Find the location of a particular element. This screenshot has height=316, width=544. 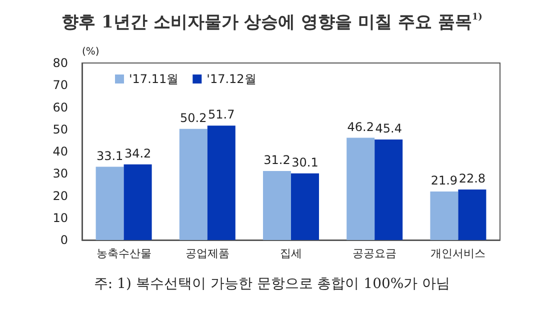

x-tick-label: 집세 is located at coordinates (291, 253).